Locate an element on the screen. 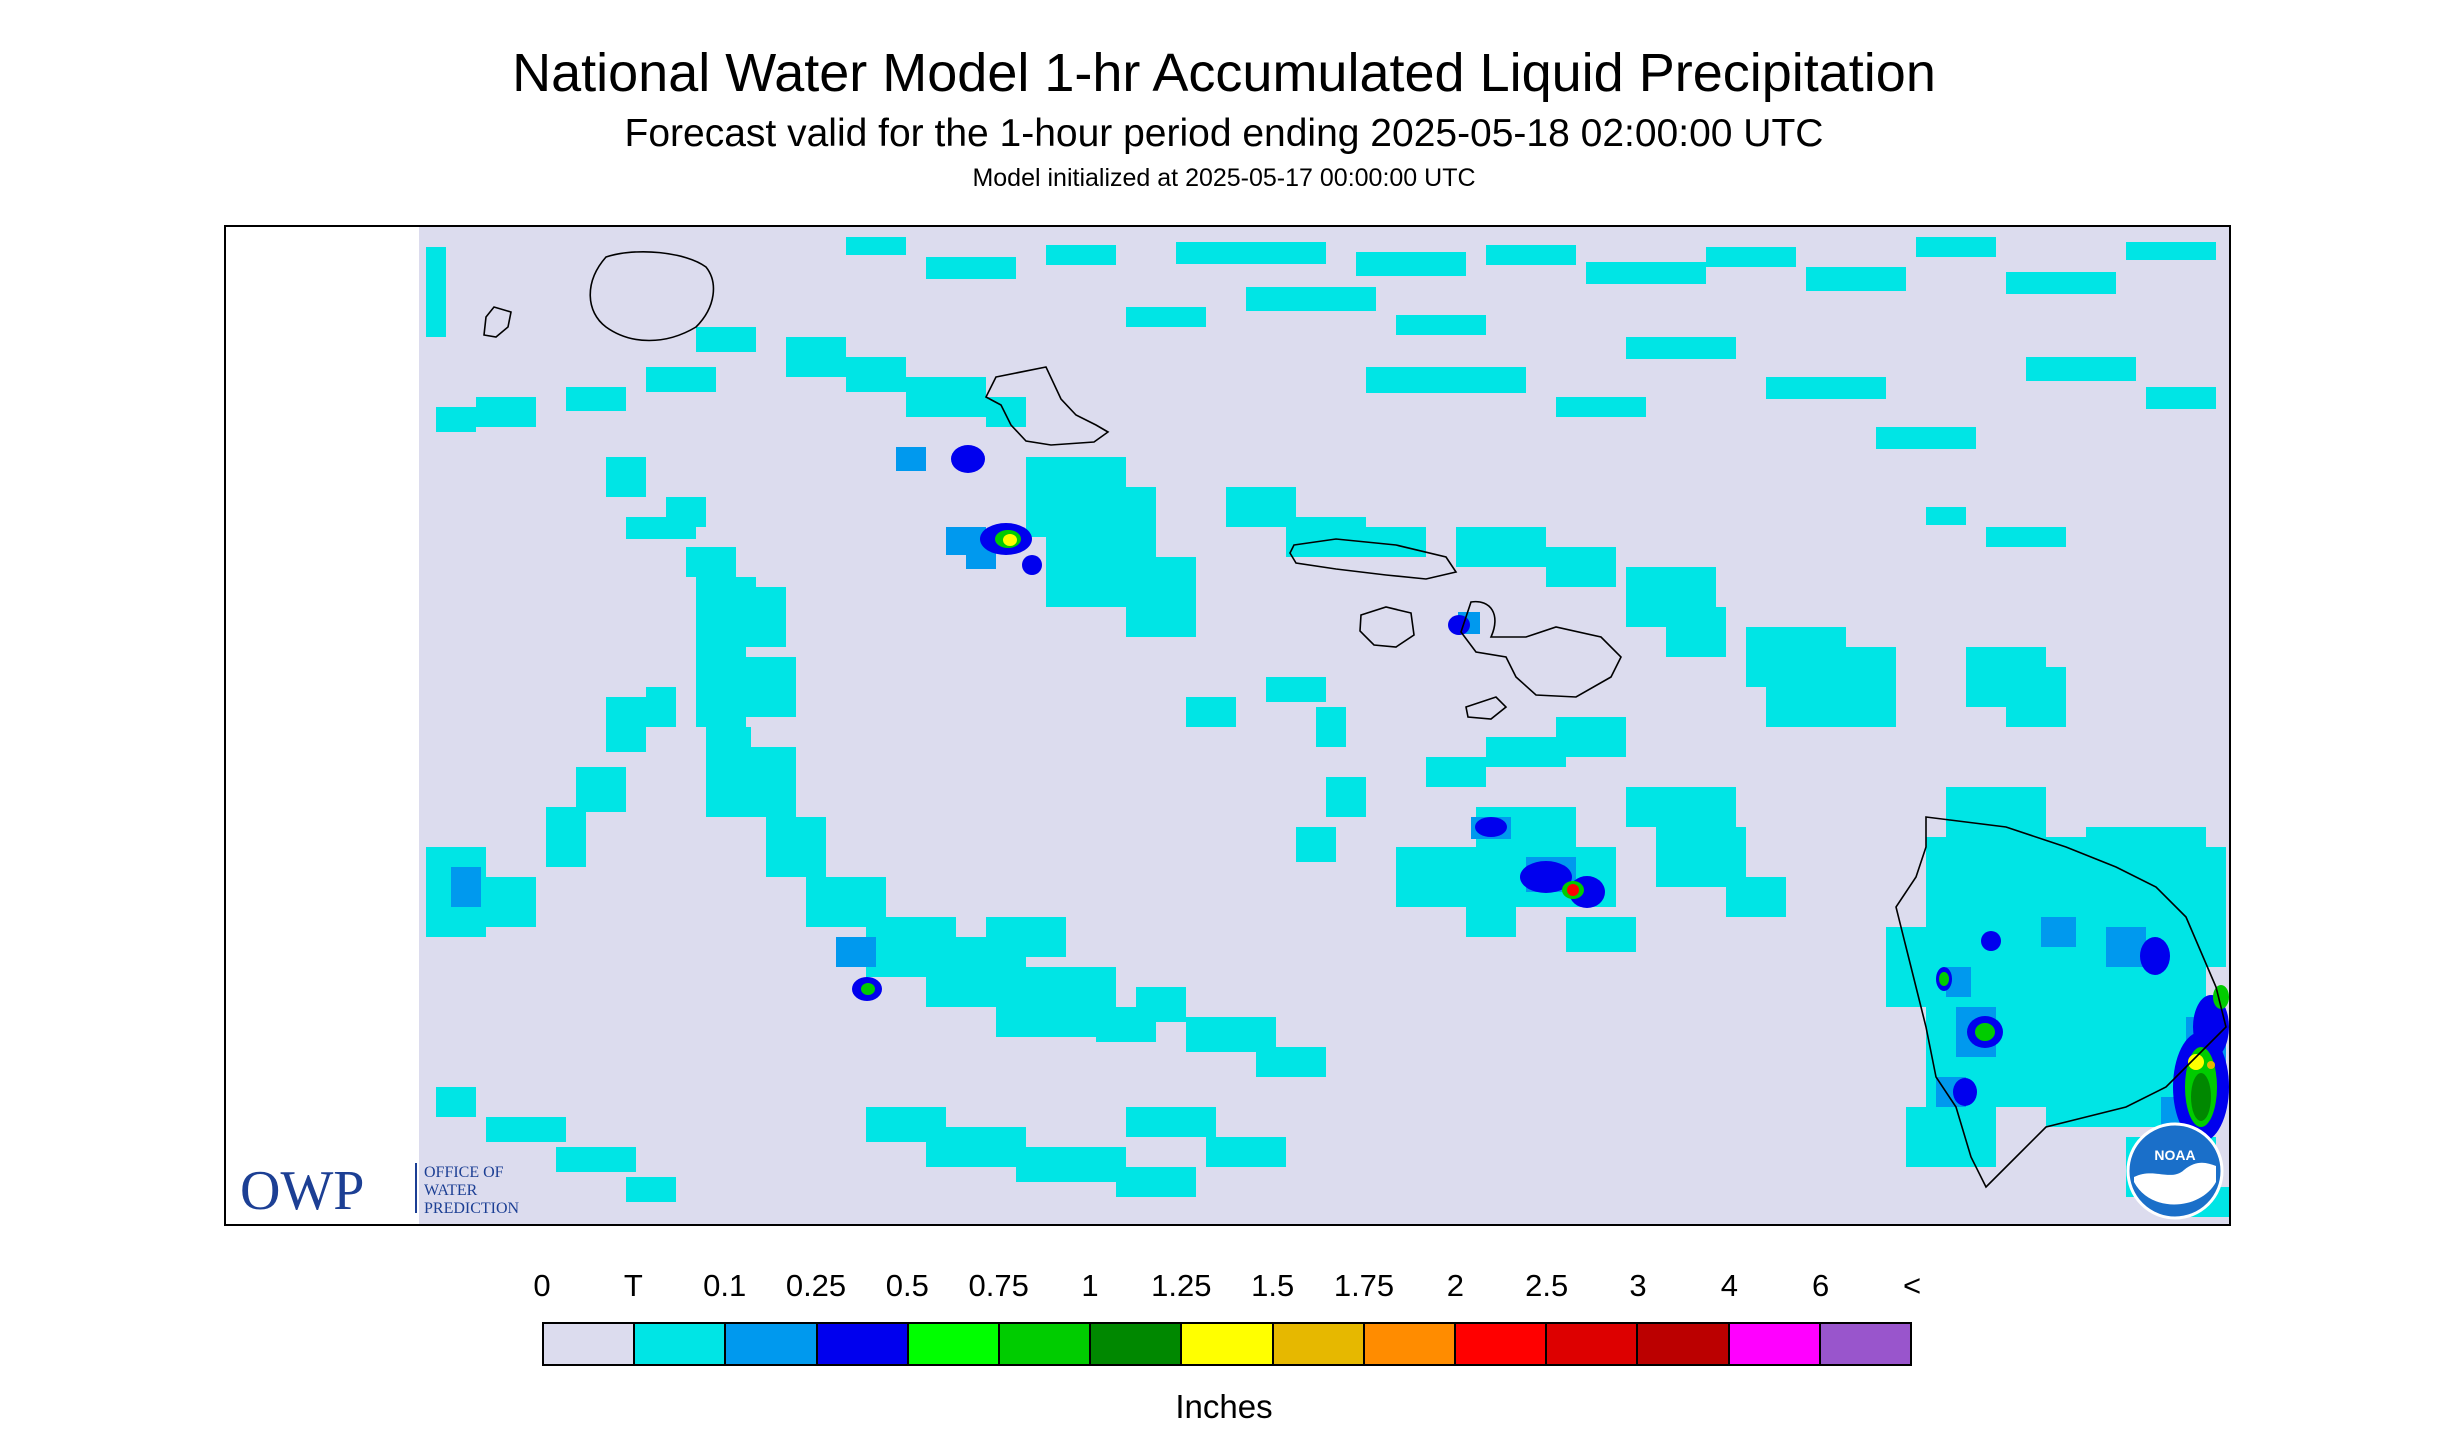 The width and height of the screenshot is (2448, 1448). oahu-outline is located at coordinates (1047, 406).